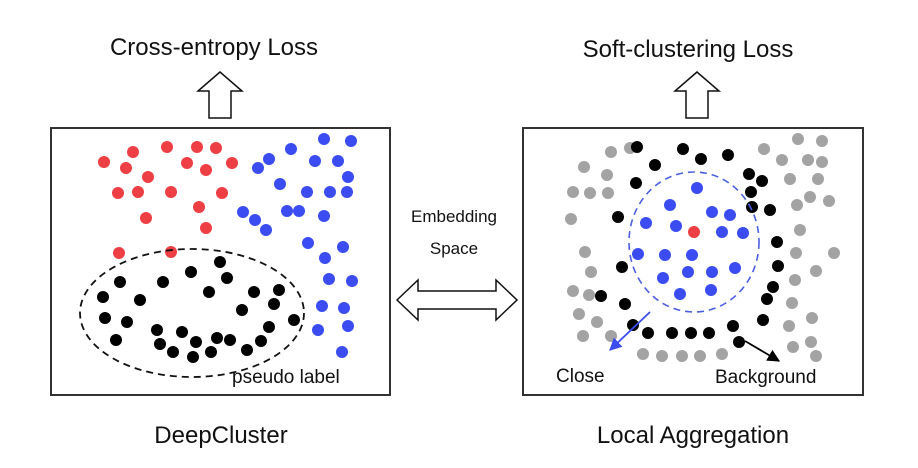 The image size is (918, 468). What do you see at coordinates (688, 49) in the screenshot?
I see `right-loss-label: Soft-clustering Loss` at bounding box center [688, 49].